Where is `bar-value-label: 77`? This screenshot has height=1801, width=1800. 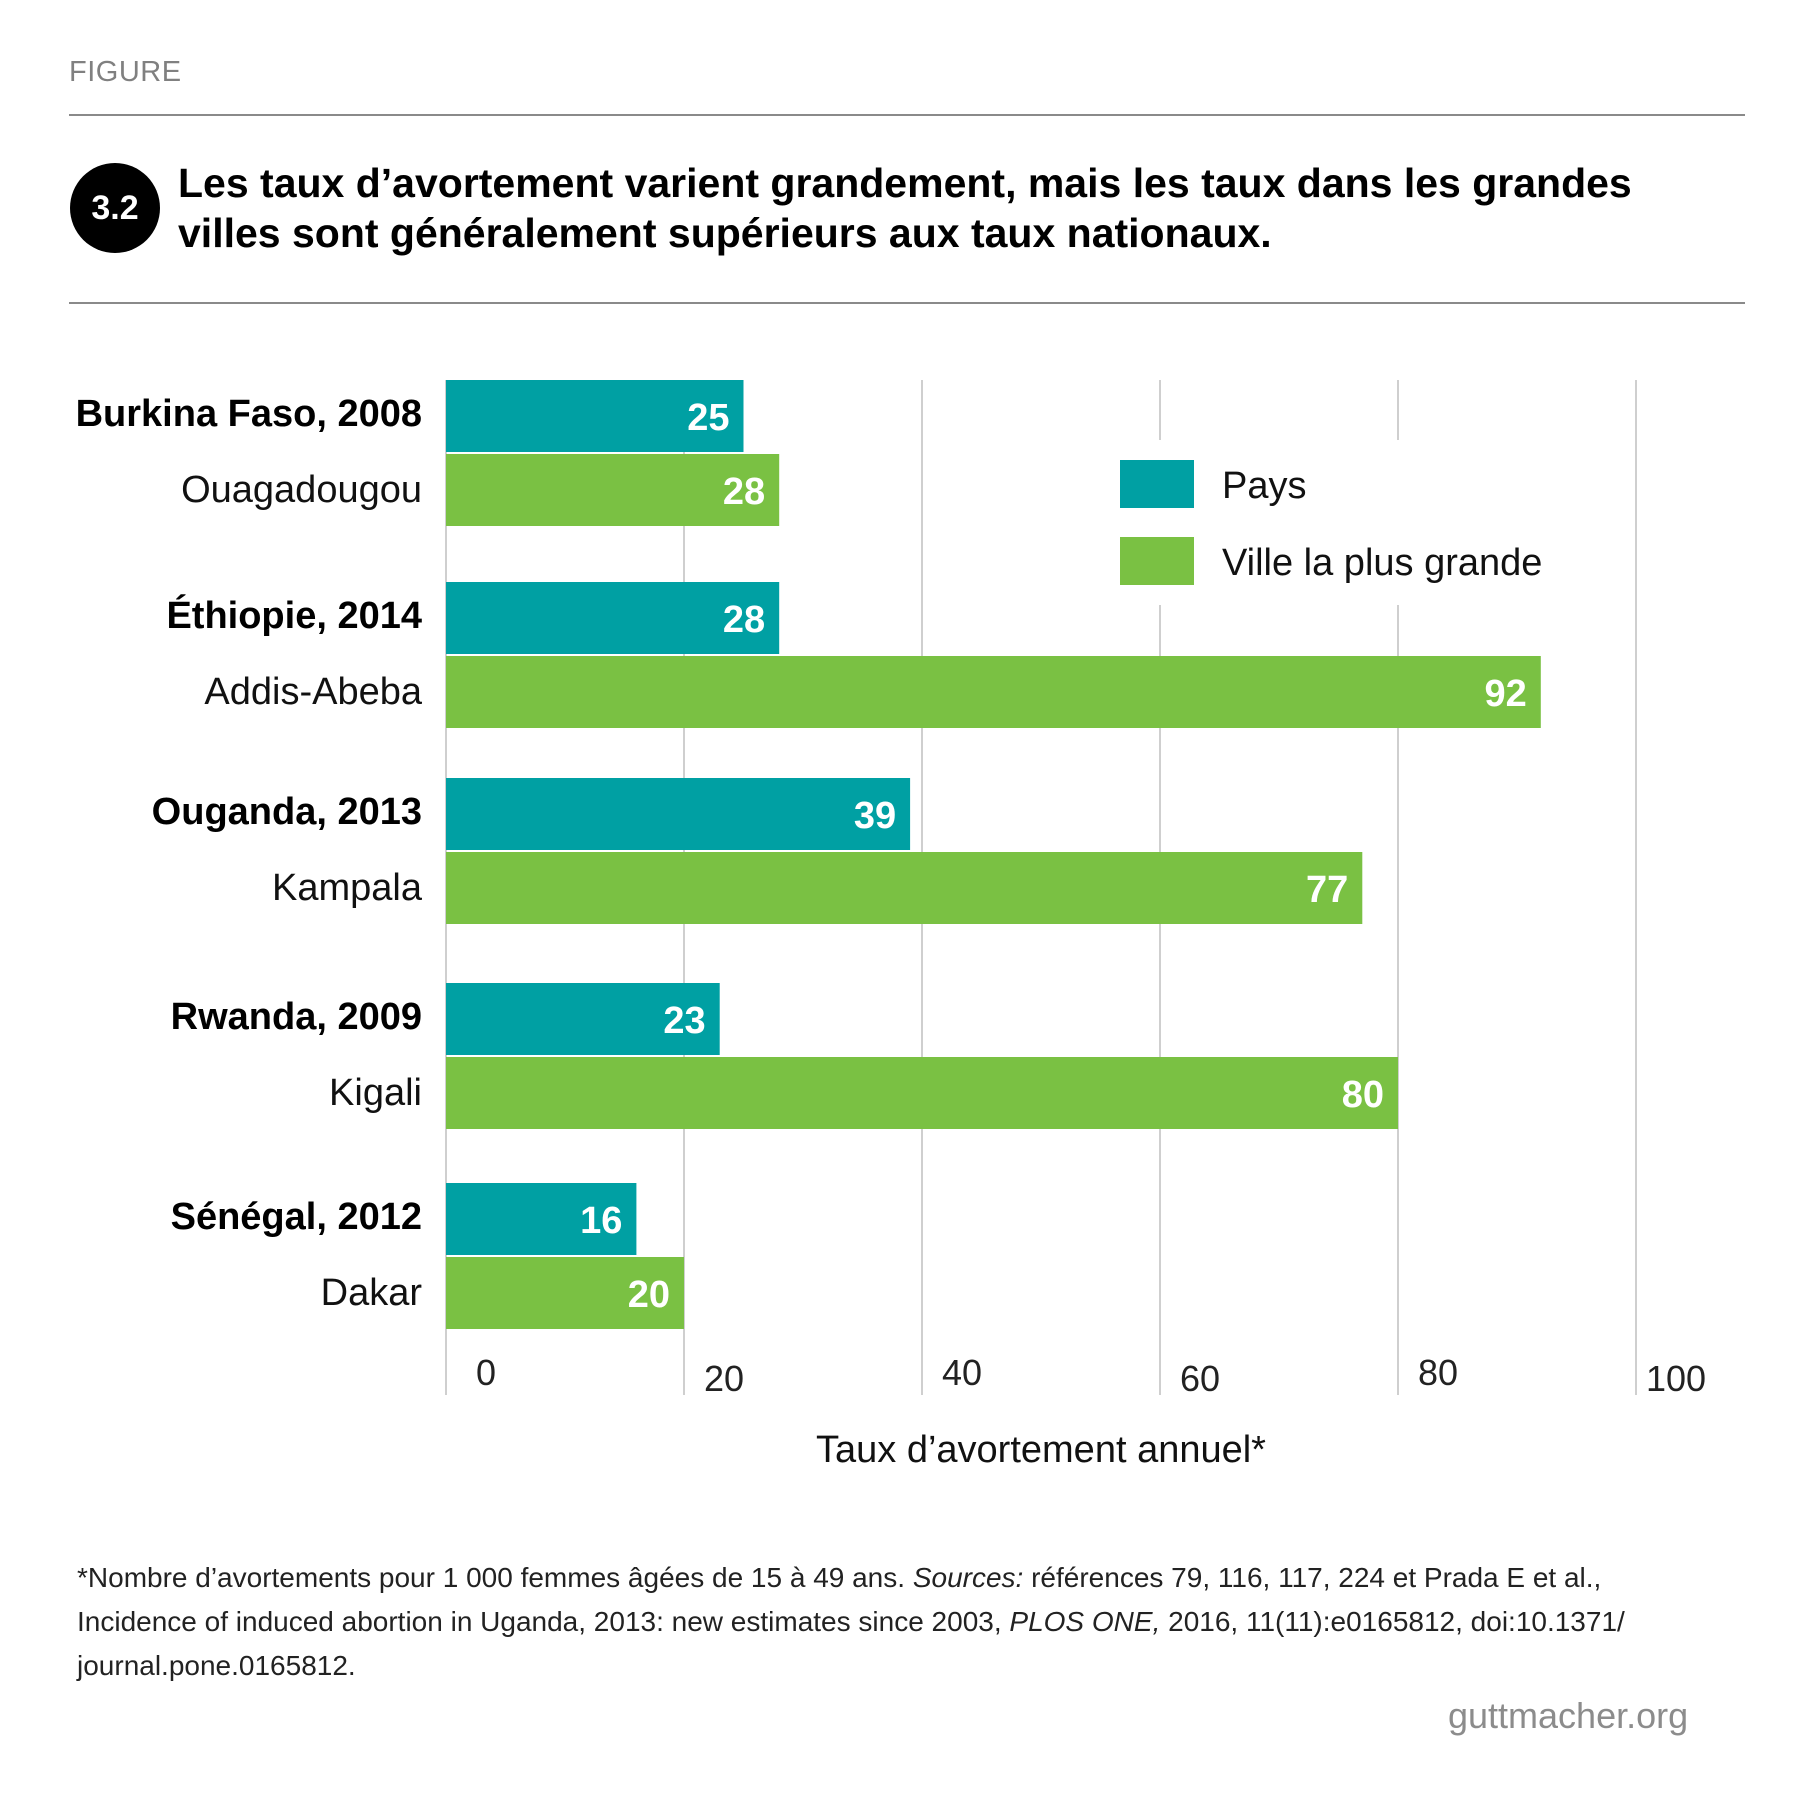 bar-value-label: 77 is located at coordinates (1327, 890).